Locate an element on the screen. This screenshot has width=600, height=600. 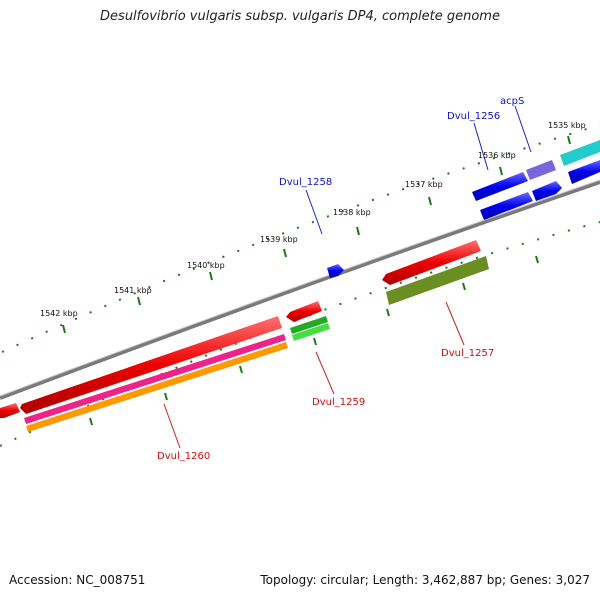
gene-label-dvul-1258: Dvul_1258 is located at coordinates (305, 182).